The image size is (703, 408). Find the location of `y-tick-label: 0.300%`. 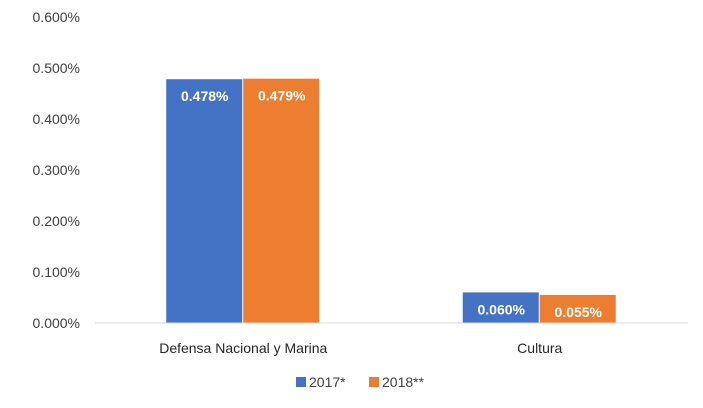

y-tick-label: 0.300% is located at coordinates (56, 170).